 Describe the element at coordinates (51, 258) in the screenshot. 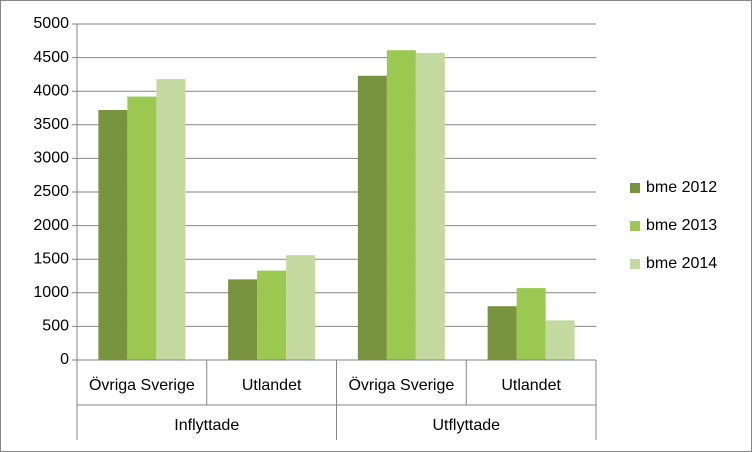

I see `y-tick-label: 1500` at that location.